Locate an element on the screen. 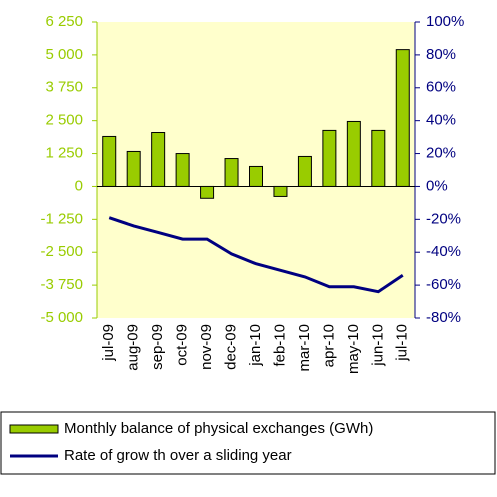  x-tick-label: dec-09 is located at coordinates (231, 347).